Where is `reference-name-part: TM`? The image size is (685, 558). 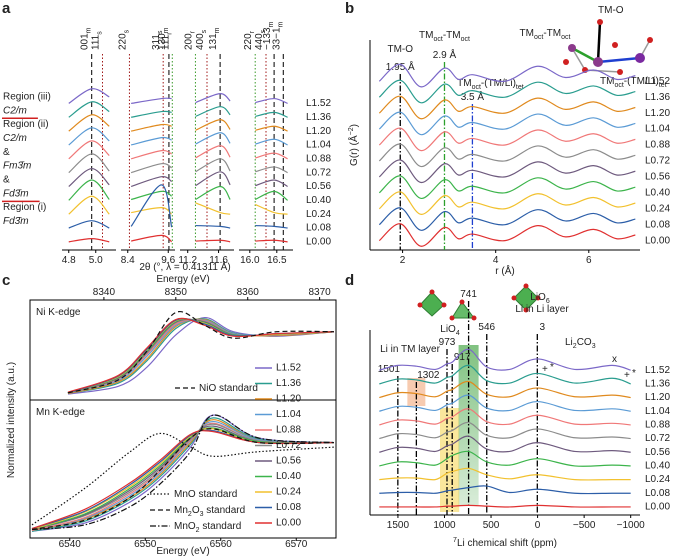 reference-name-part: TM is located at coordinates (426, 35).